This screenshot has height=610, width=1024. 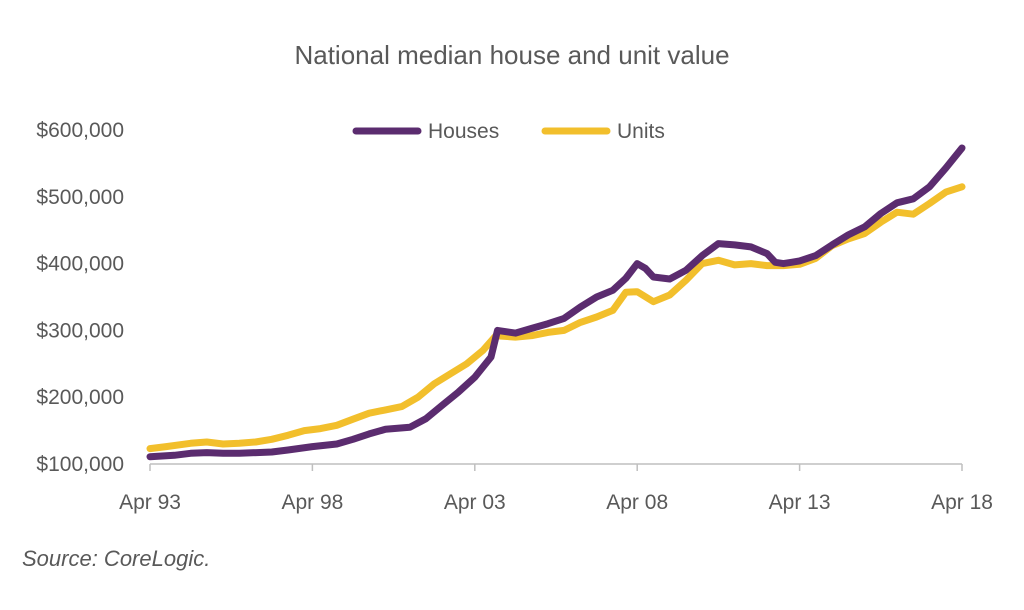 I want to click on legend-label-units: Units, so click(x=641, y=131).